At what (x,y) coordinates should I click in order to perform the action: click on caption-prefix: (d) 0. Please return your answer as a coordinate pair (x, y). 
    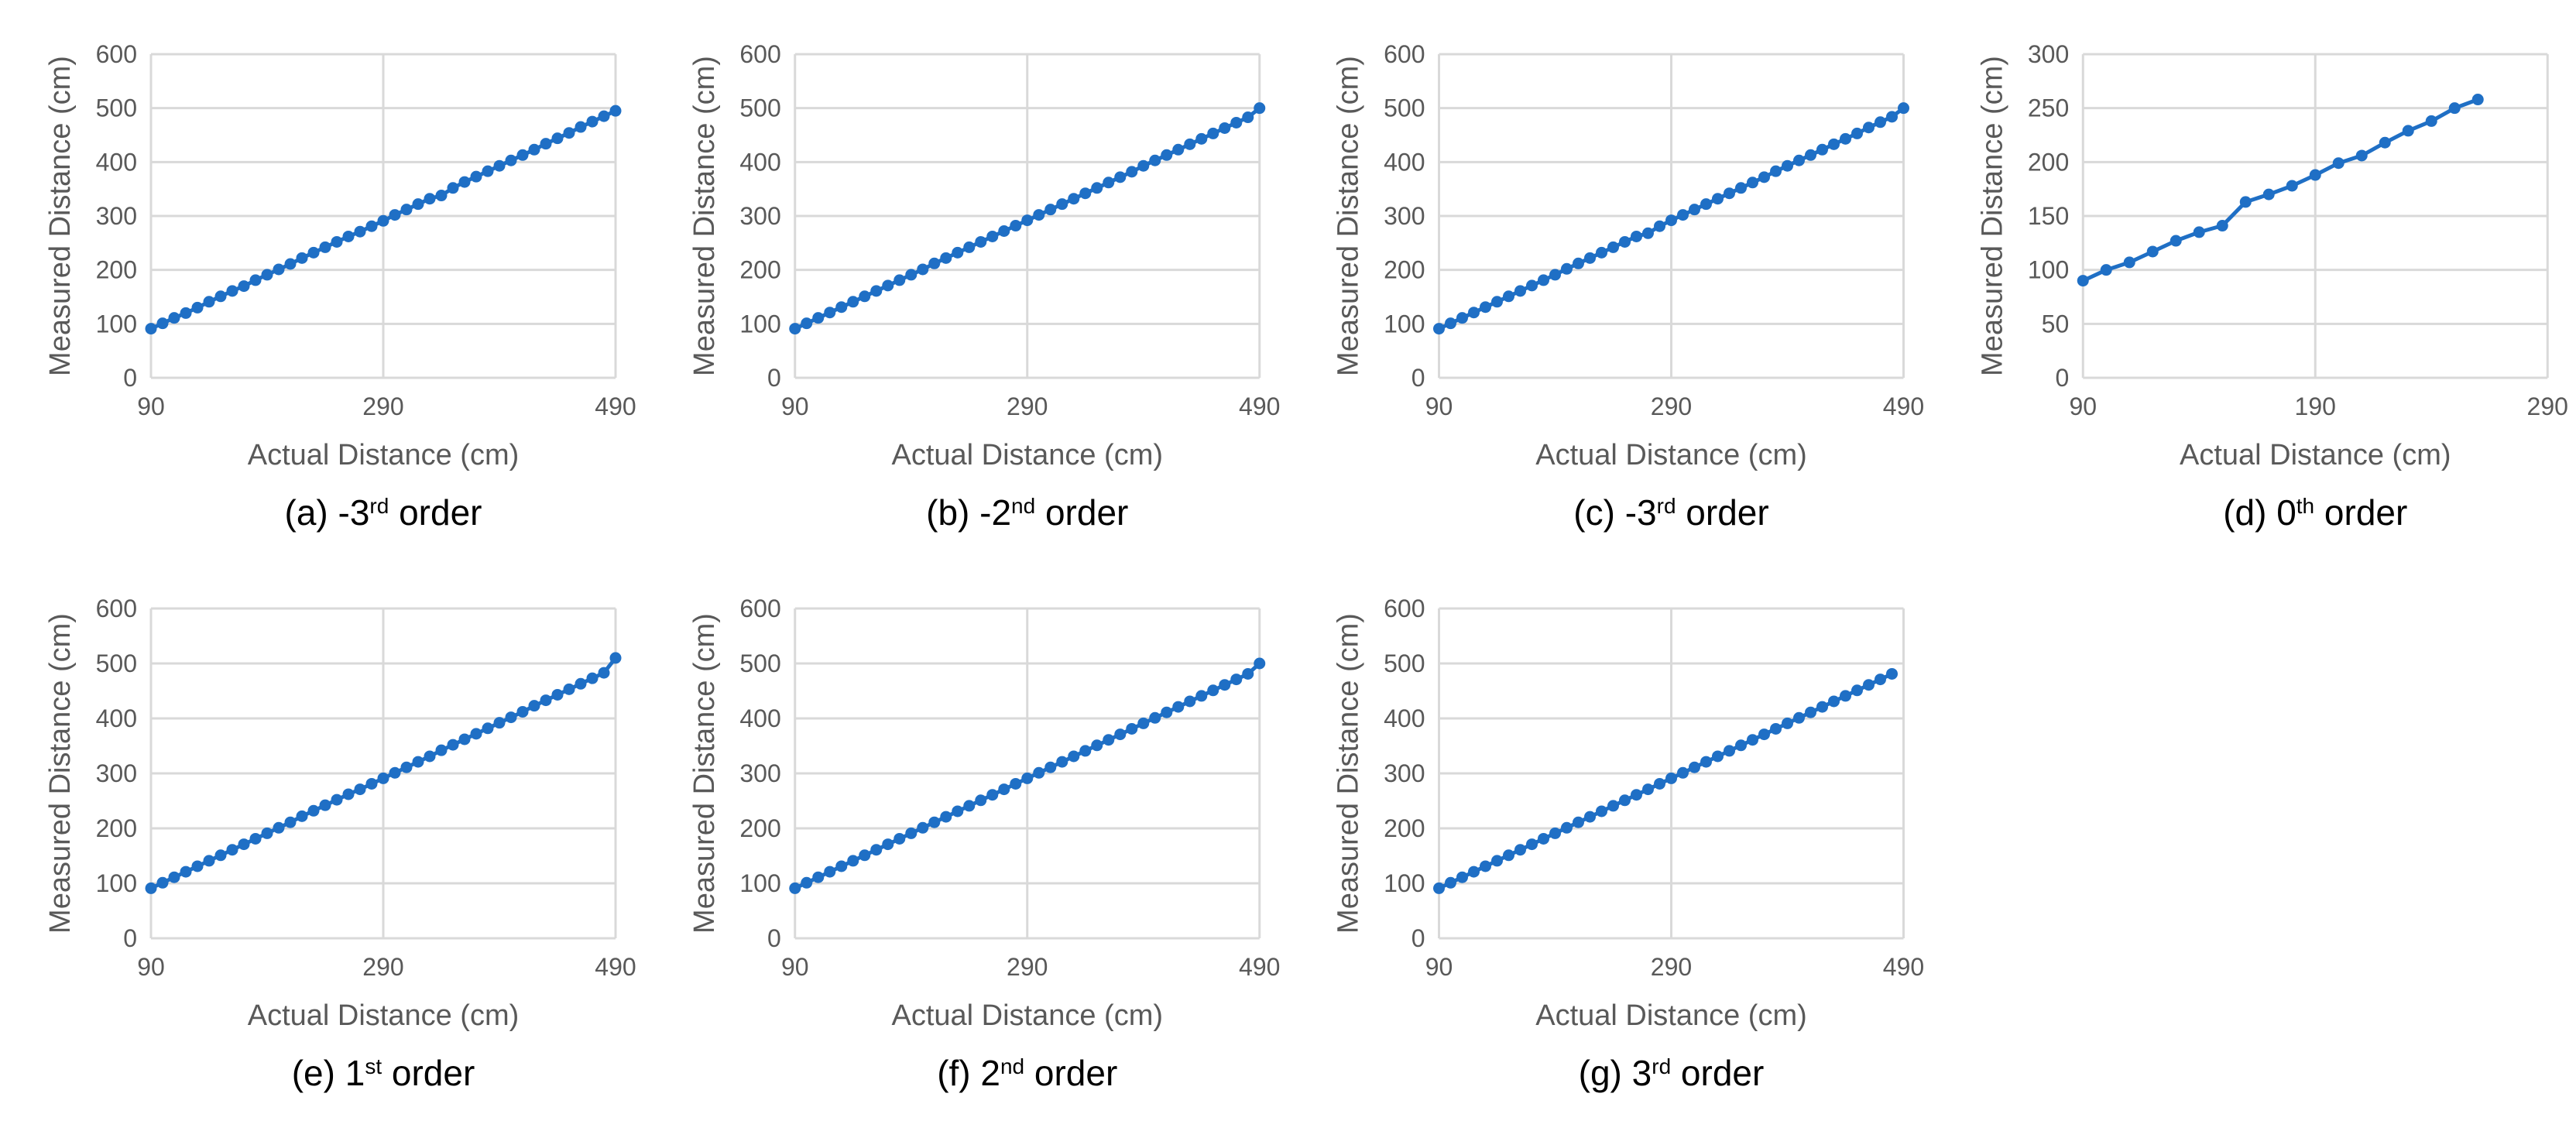
    Looking at the image, I should click on (2259, 512).